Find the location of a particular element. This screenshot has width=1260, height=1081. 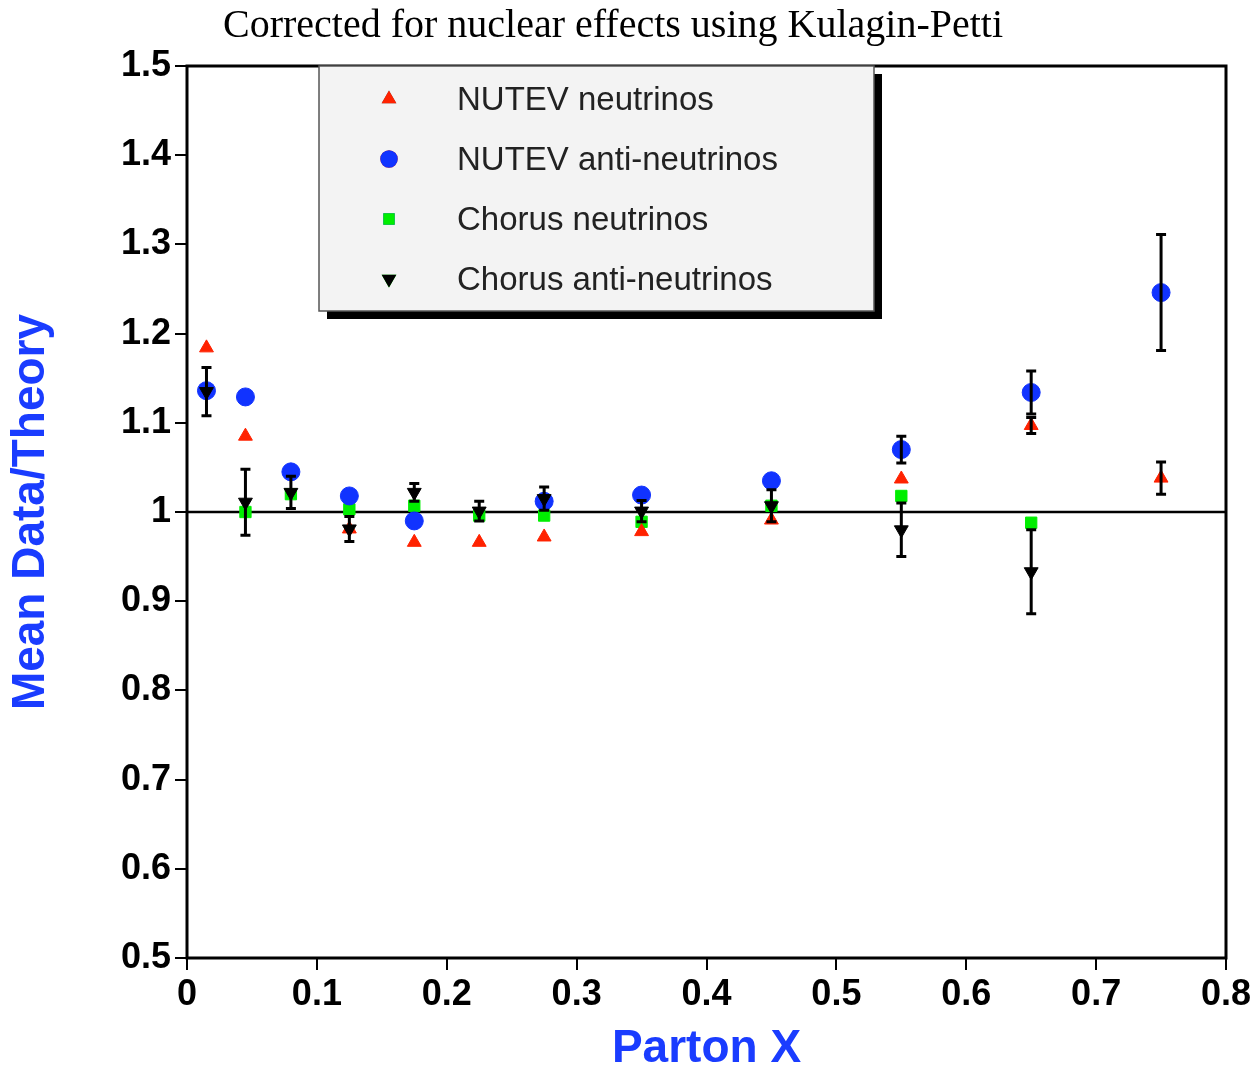

legend-label: NUTEV neutrinos is located at coordinates (585, 99).